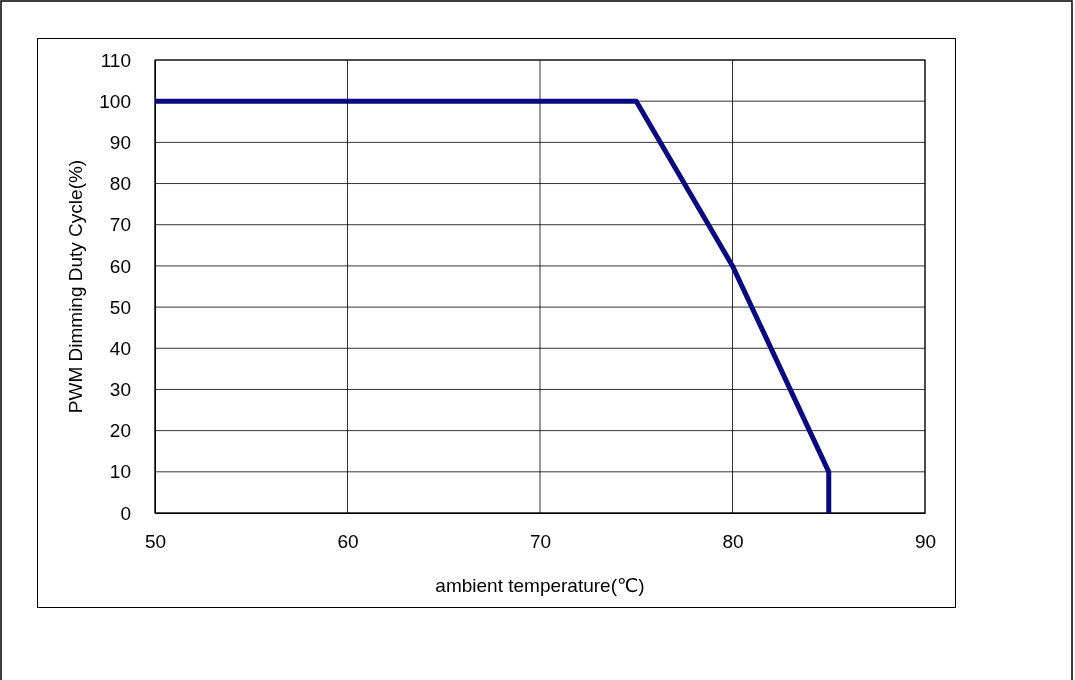  I want to click on x-tick-label: 90, so click(925, 542).